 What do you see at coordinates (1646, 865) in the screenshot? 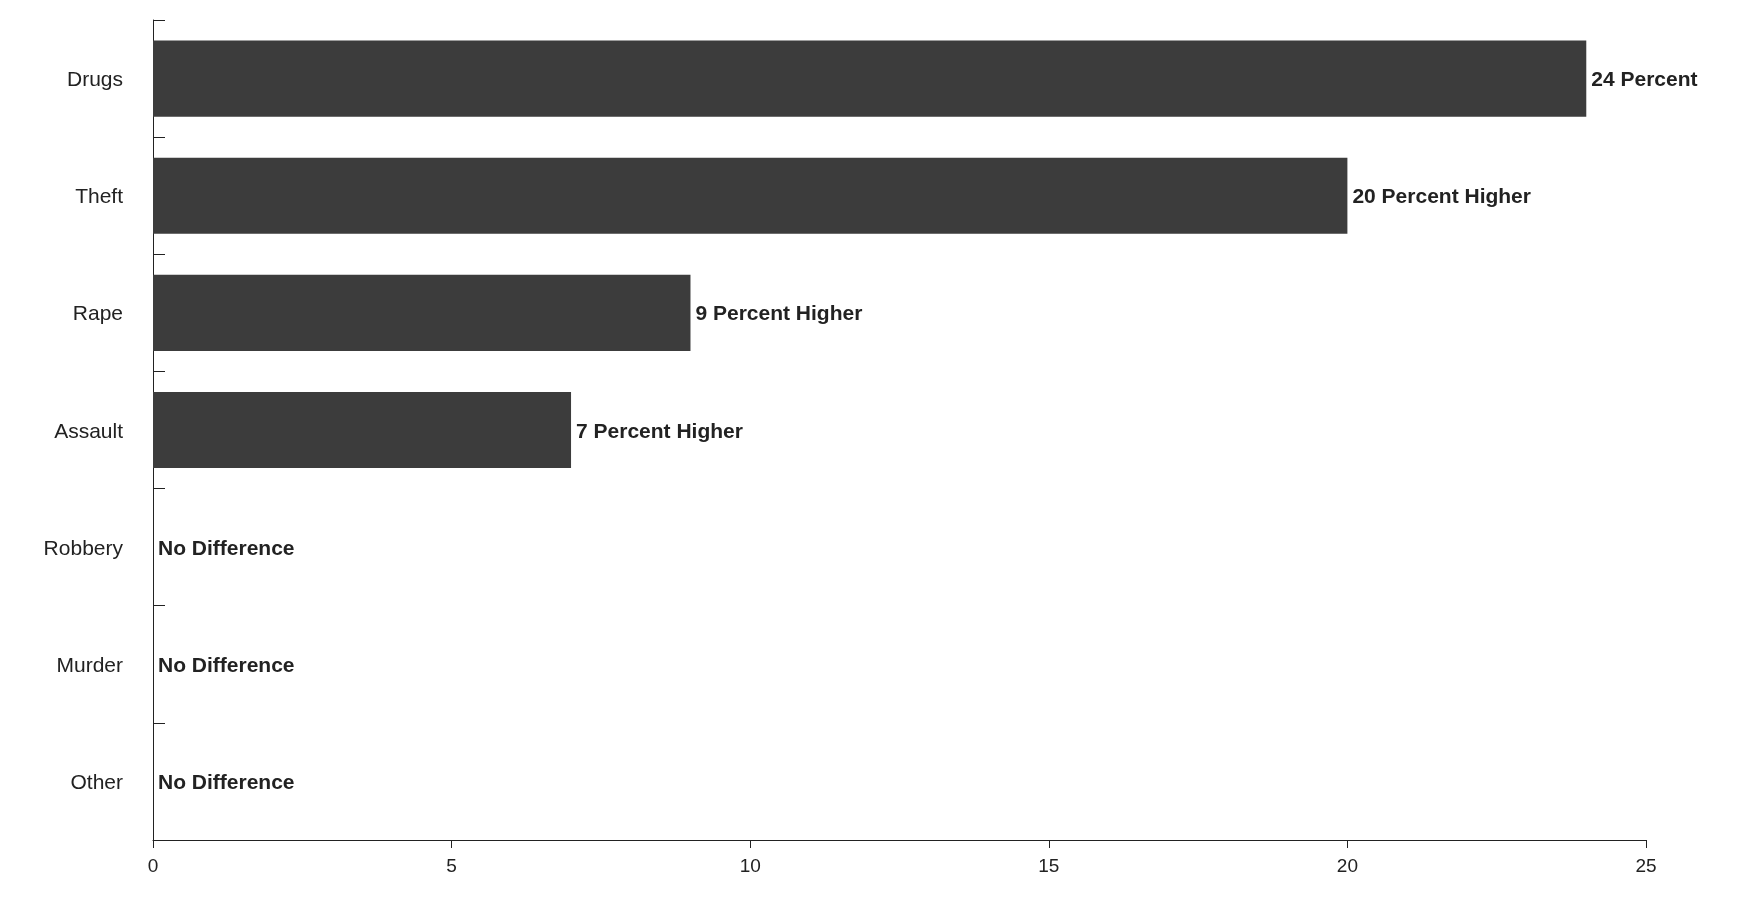
I see `x-tick-label: 25` at bounding box center [1646, 865].